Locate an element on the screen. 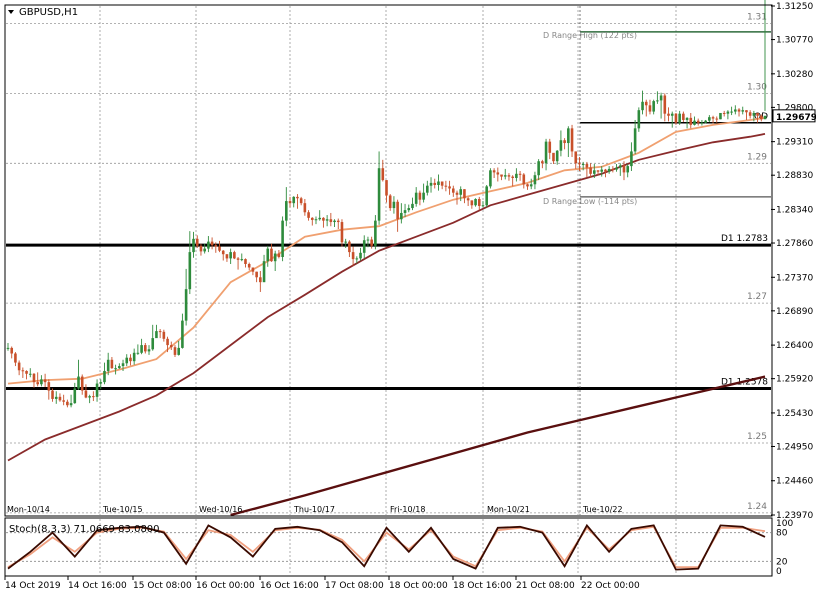 The width and height of the screenshot is (816, 602). range-low-label: D Range Low (-114 pts) is located at coordinates (590, 201).